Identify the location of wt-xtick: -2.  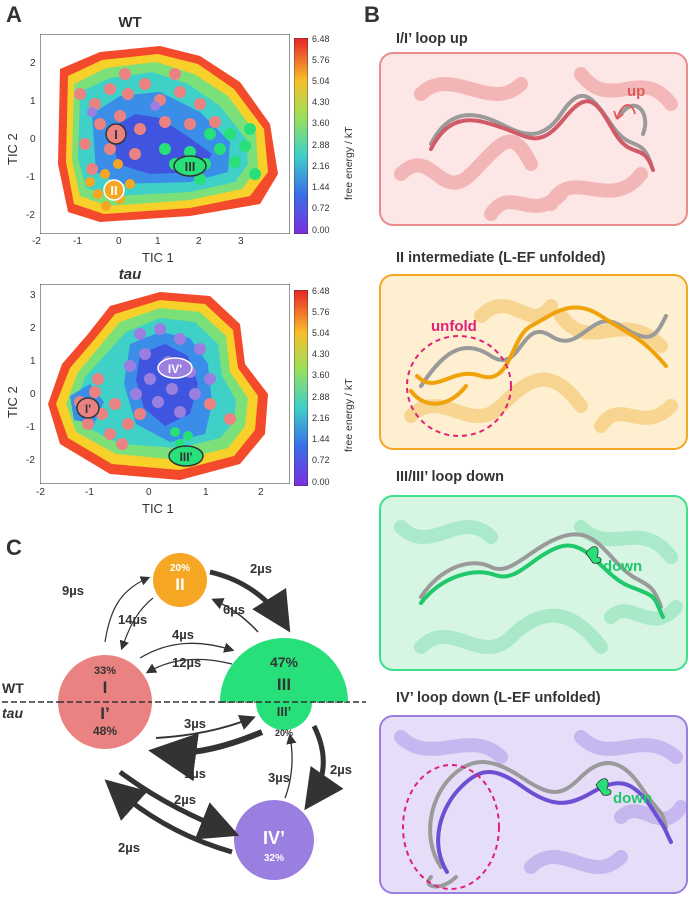
(36, 241).